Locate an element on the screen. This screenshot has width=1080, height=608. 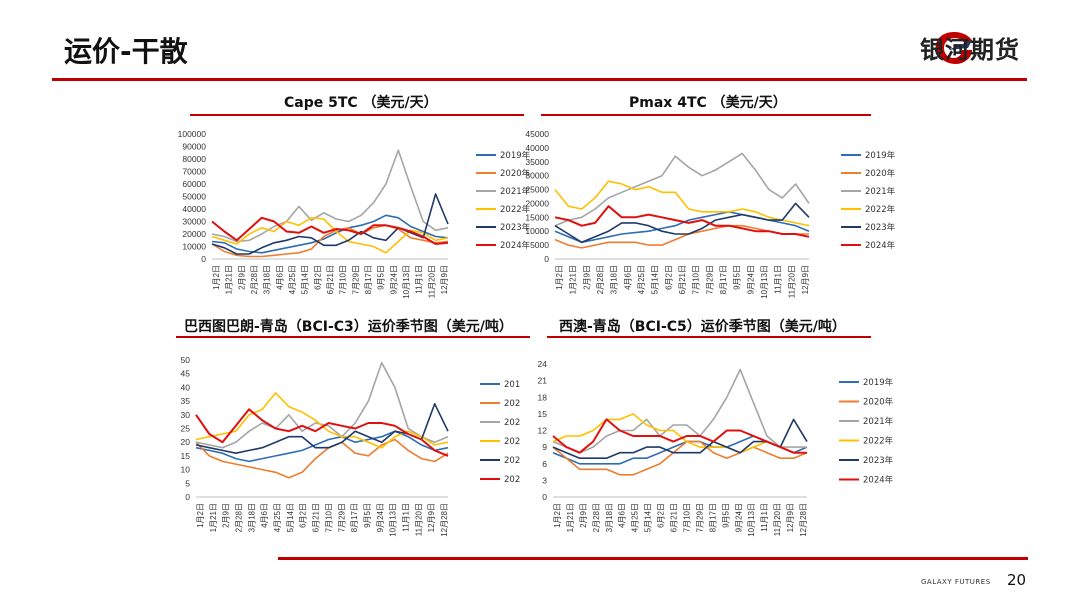
legend-label: 2024年 is located at coordinates (880, 245).